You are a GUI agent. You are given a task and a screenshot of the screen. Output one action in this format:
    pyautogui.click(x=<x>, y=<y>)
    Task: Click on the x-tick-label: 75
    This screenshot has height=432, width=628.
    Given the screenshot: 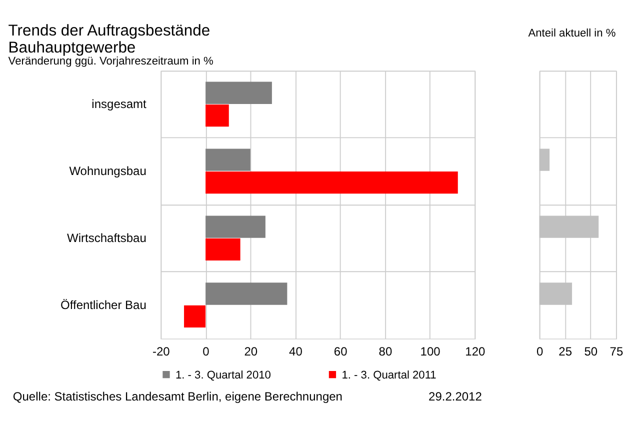 What is the action you would take?
    pyautogui.click(x=617, y=351)
    